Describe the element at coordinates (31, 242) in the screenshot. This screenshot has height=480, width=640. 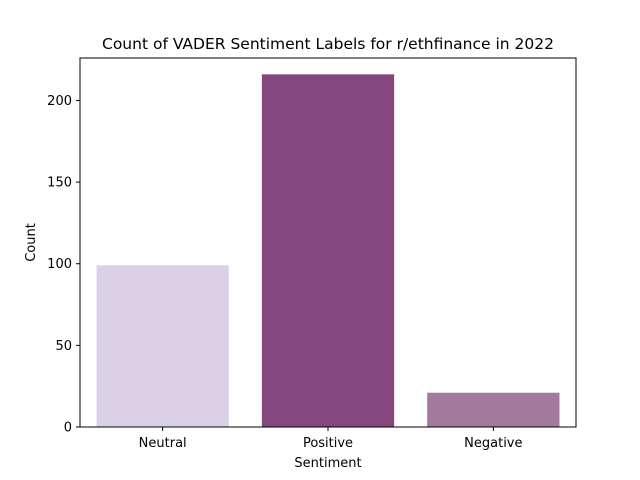
I see `y-axis-label: Count` at that location.